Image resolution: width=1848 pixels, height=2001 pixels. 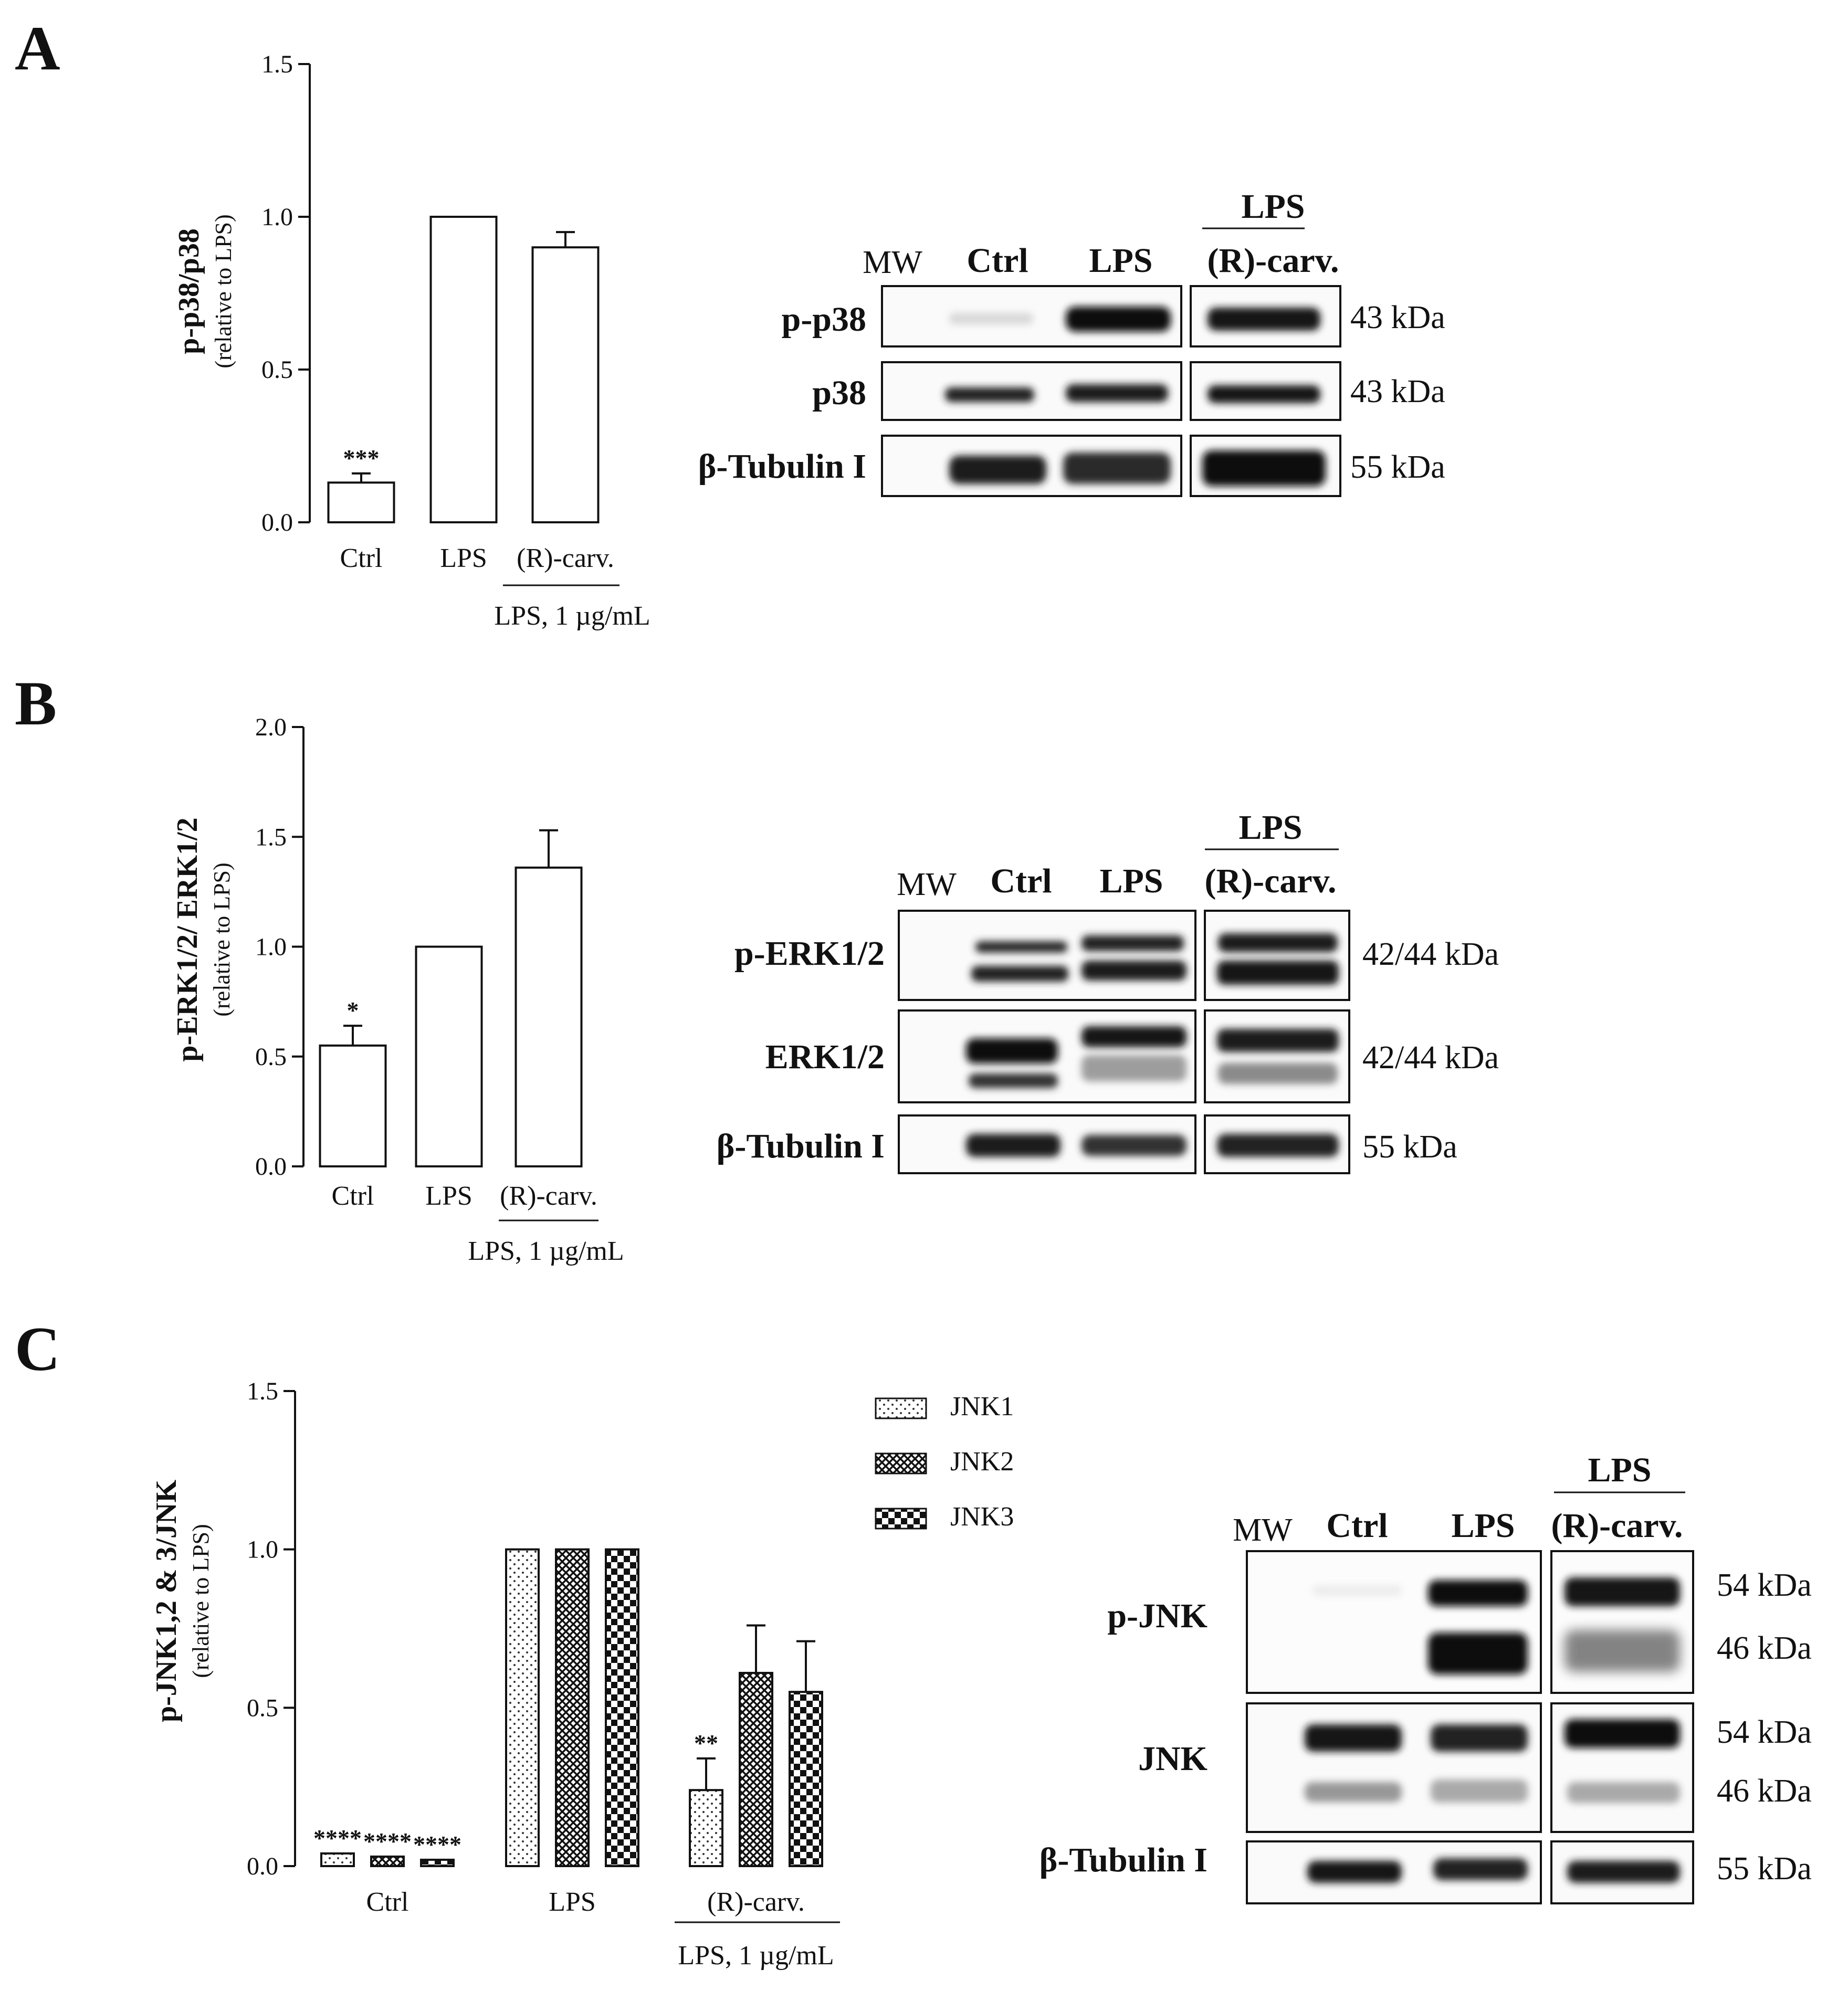 What do you see at coordinates (1157, 1616) in the screenshot?
I see `wb-c-row-label-0: p-JNK` at bounding box center [1157, 1616].